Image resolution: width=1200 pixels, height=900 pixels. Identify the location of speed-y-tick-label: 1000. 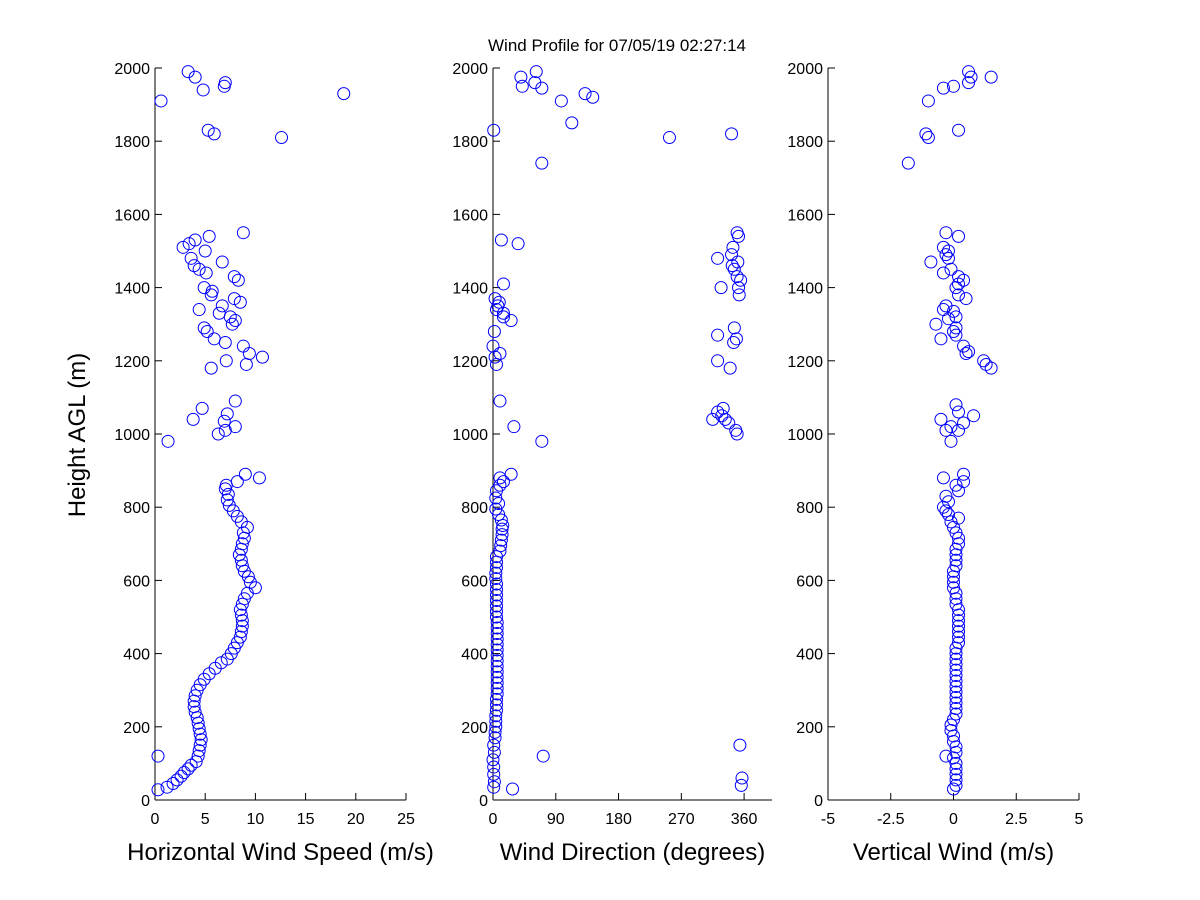
(132, 435).